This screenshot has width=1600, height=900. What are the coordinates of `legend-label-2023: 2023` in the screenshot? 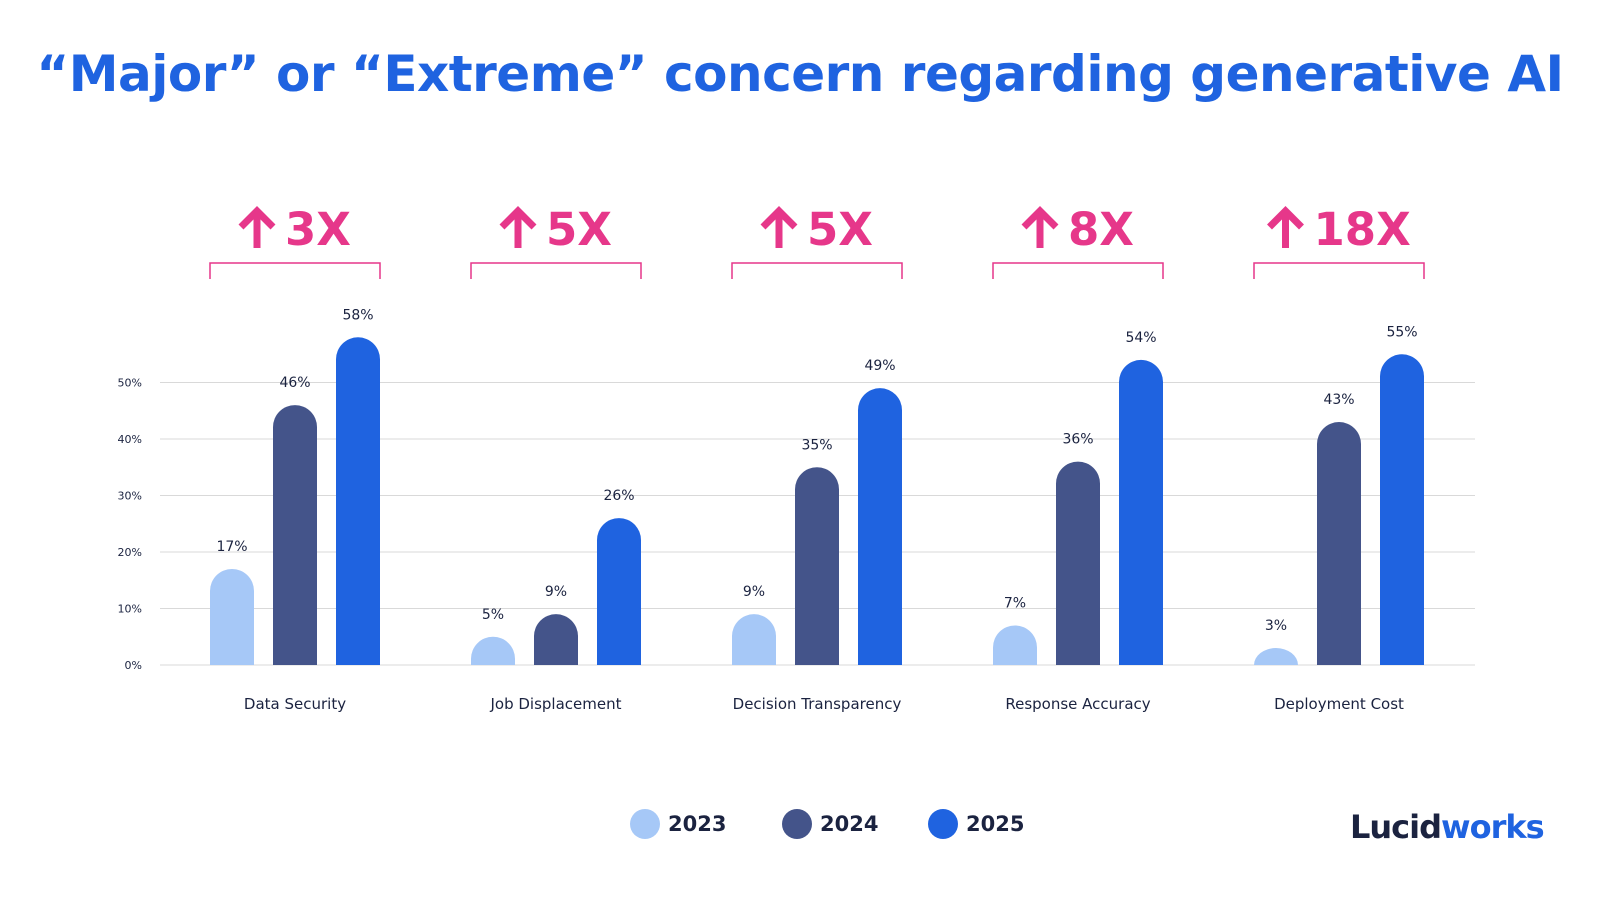 It's located at (697, 824).